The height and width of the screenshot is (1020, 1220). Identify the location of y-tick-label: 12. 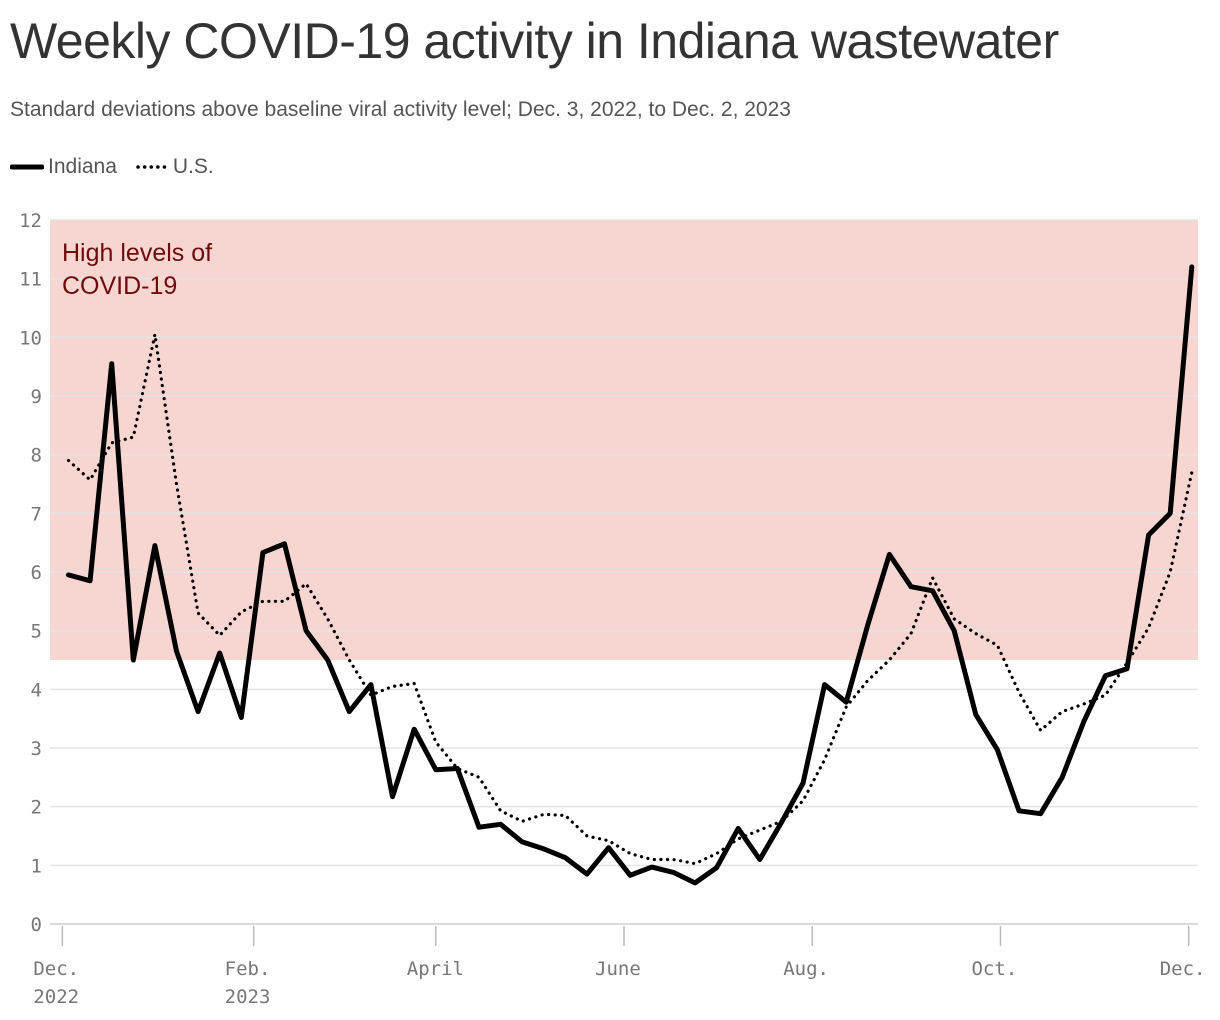
(30, 221).